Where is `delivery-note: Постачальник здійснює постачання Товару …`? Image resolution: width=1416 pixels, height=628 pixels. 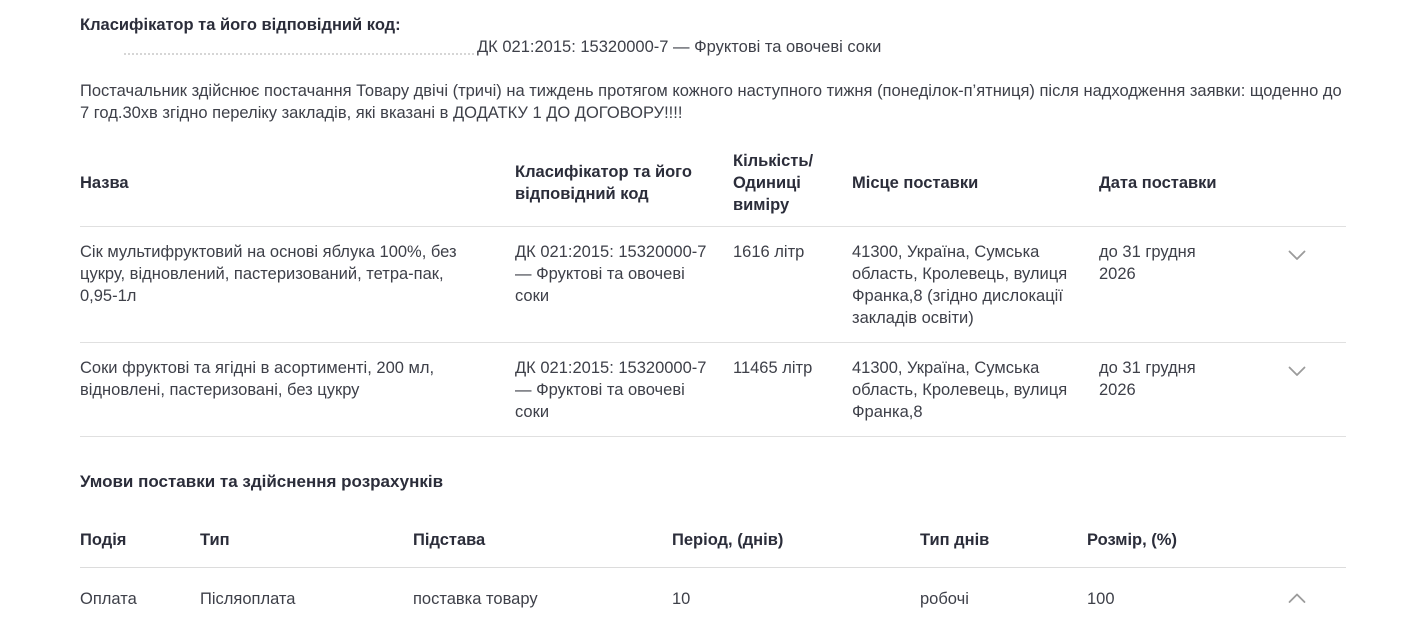
delivery-note: Постачальник здійснює постачання Товару … is located at coordinates (711, 102).